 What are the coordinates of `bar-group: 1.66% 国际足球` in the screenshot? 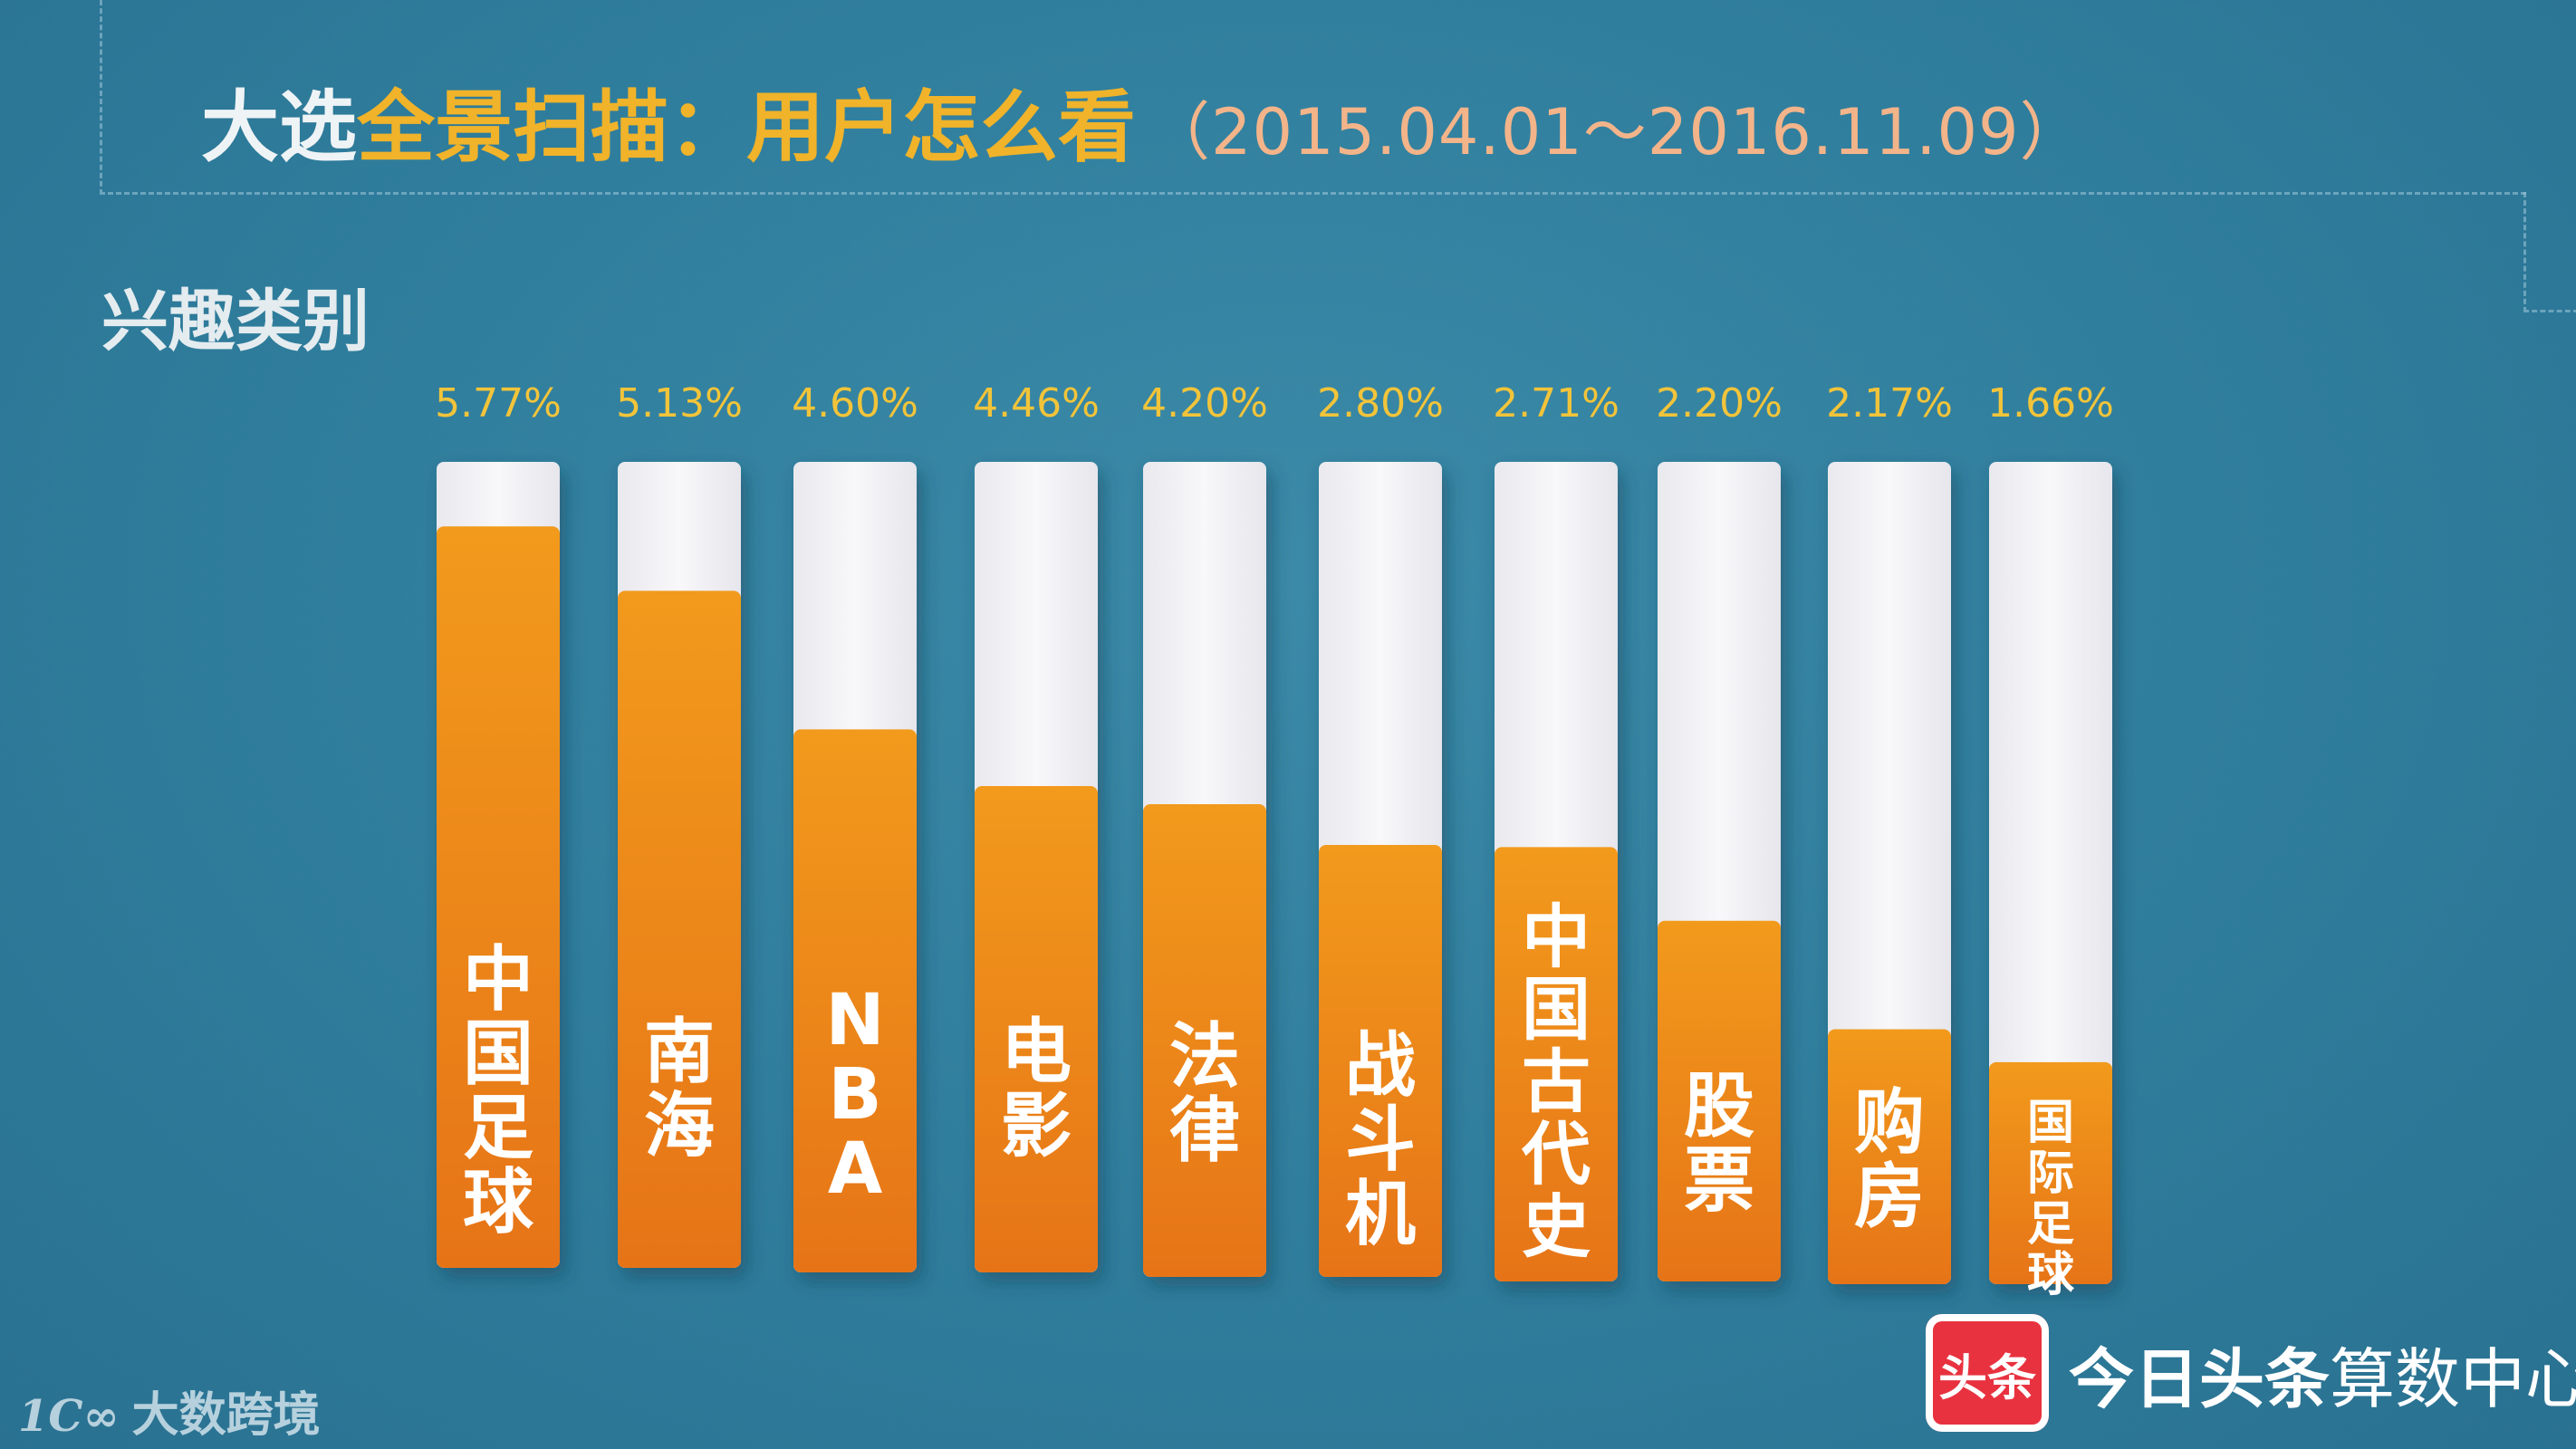 It's located at (2050, 841).